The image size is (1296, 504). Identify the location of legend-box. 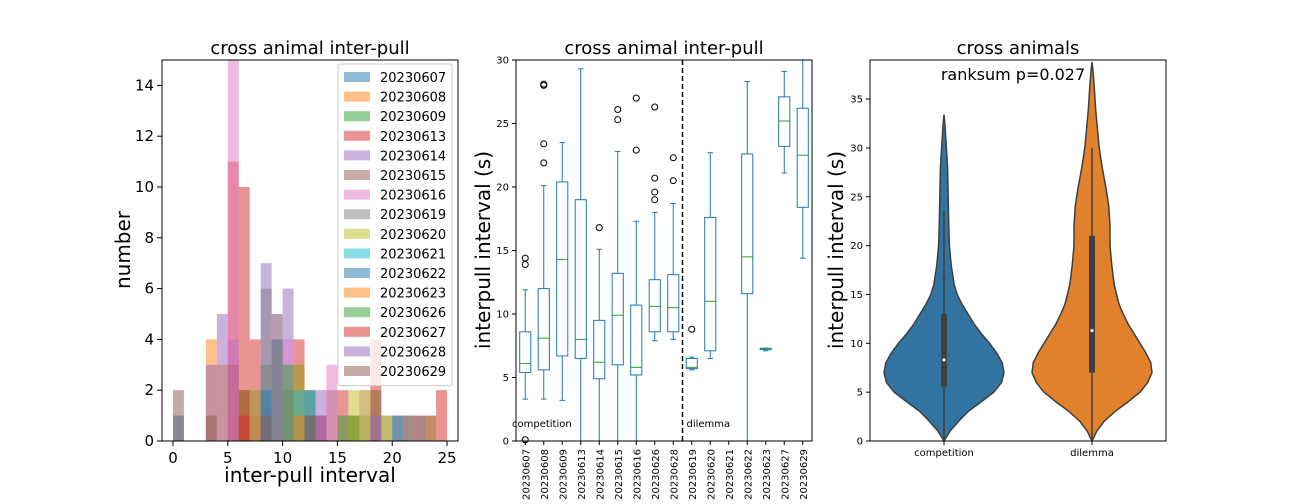
(395, 225).